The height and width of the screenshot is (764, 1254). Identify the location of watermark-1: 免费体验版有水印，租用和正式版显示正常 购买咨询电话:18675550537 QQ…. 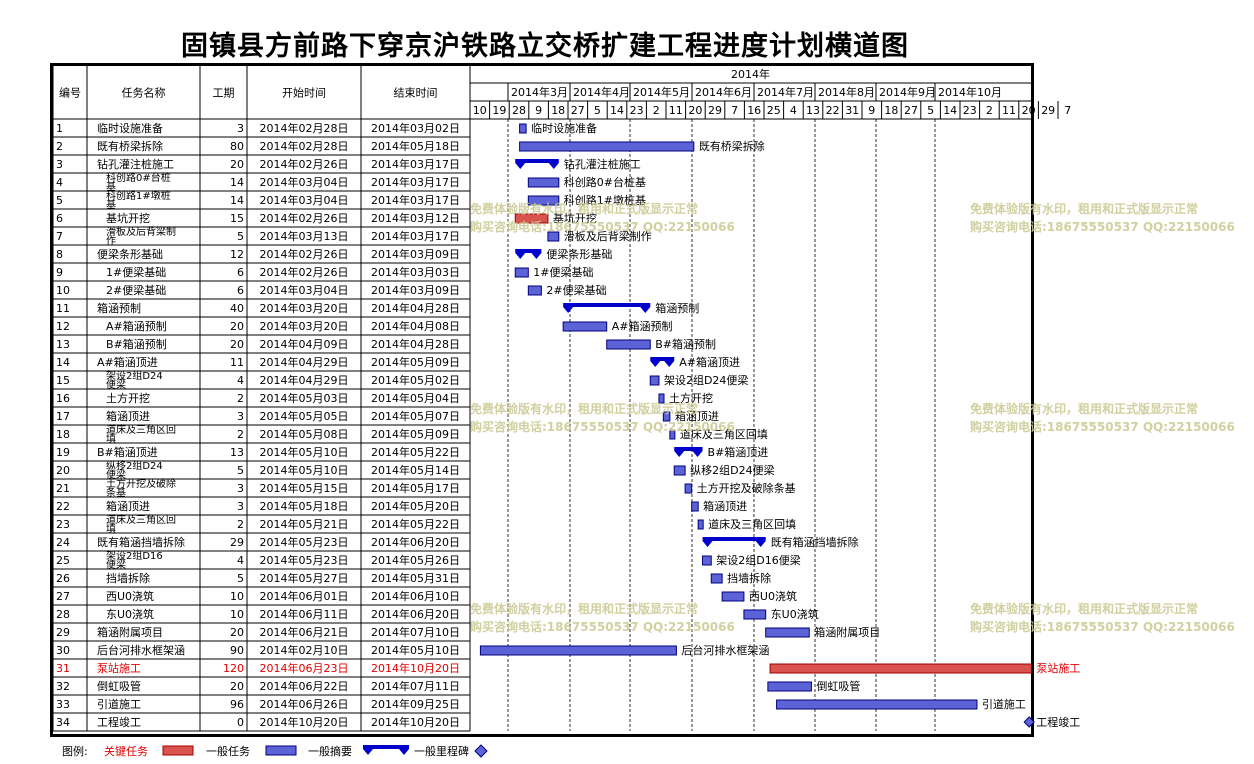
(602, 218).